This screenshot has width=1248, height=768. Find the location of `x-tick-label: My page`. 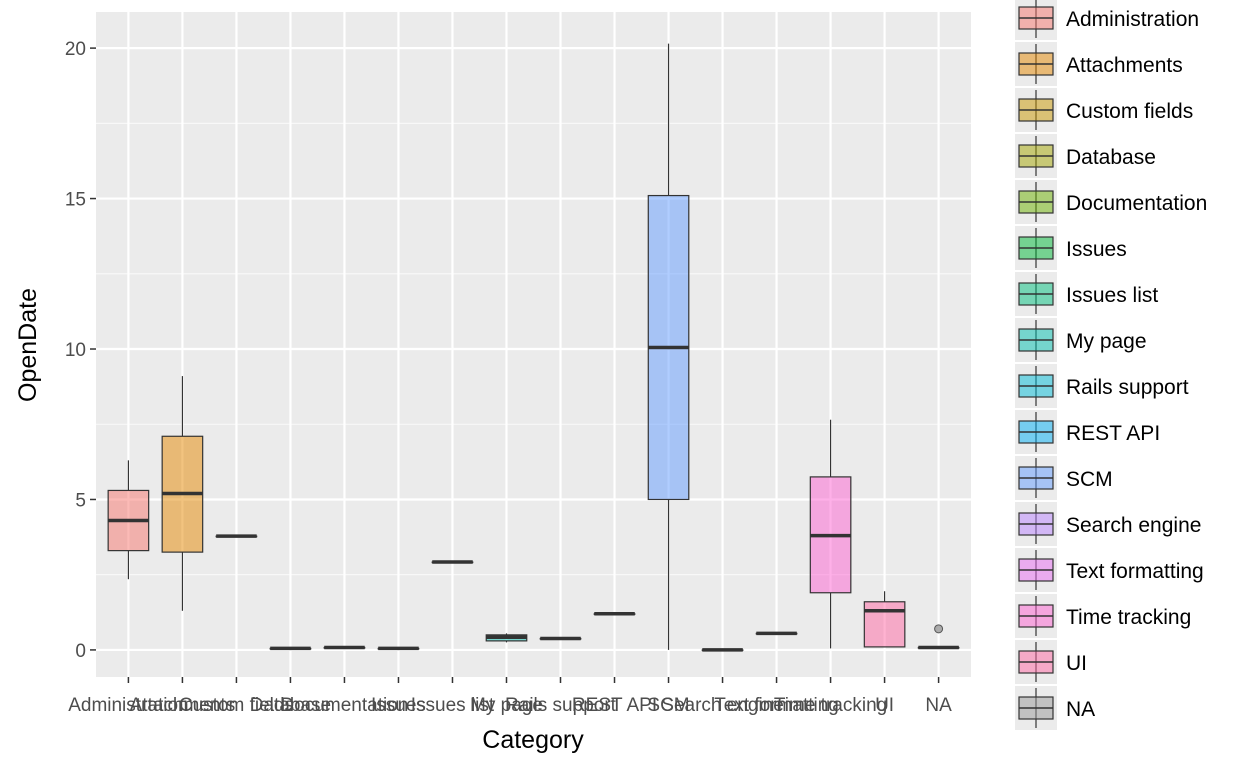

x-tick-label: My page is located at coordinates (506, 705).